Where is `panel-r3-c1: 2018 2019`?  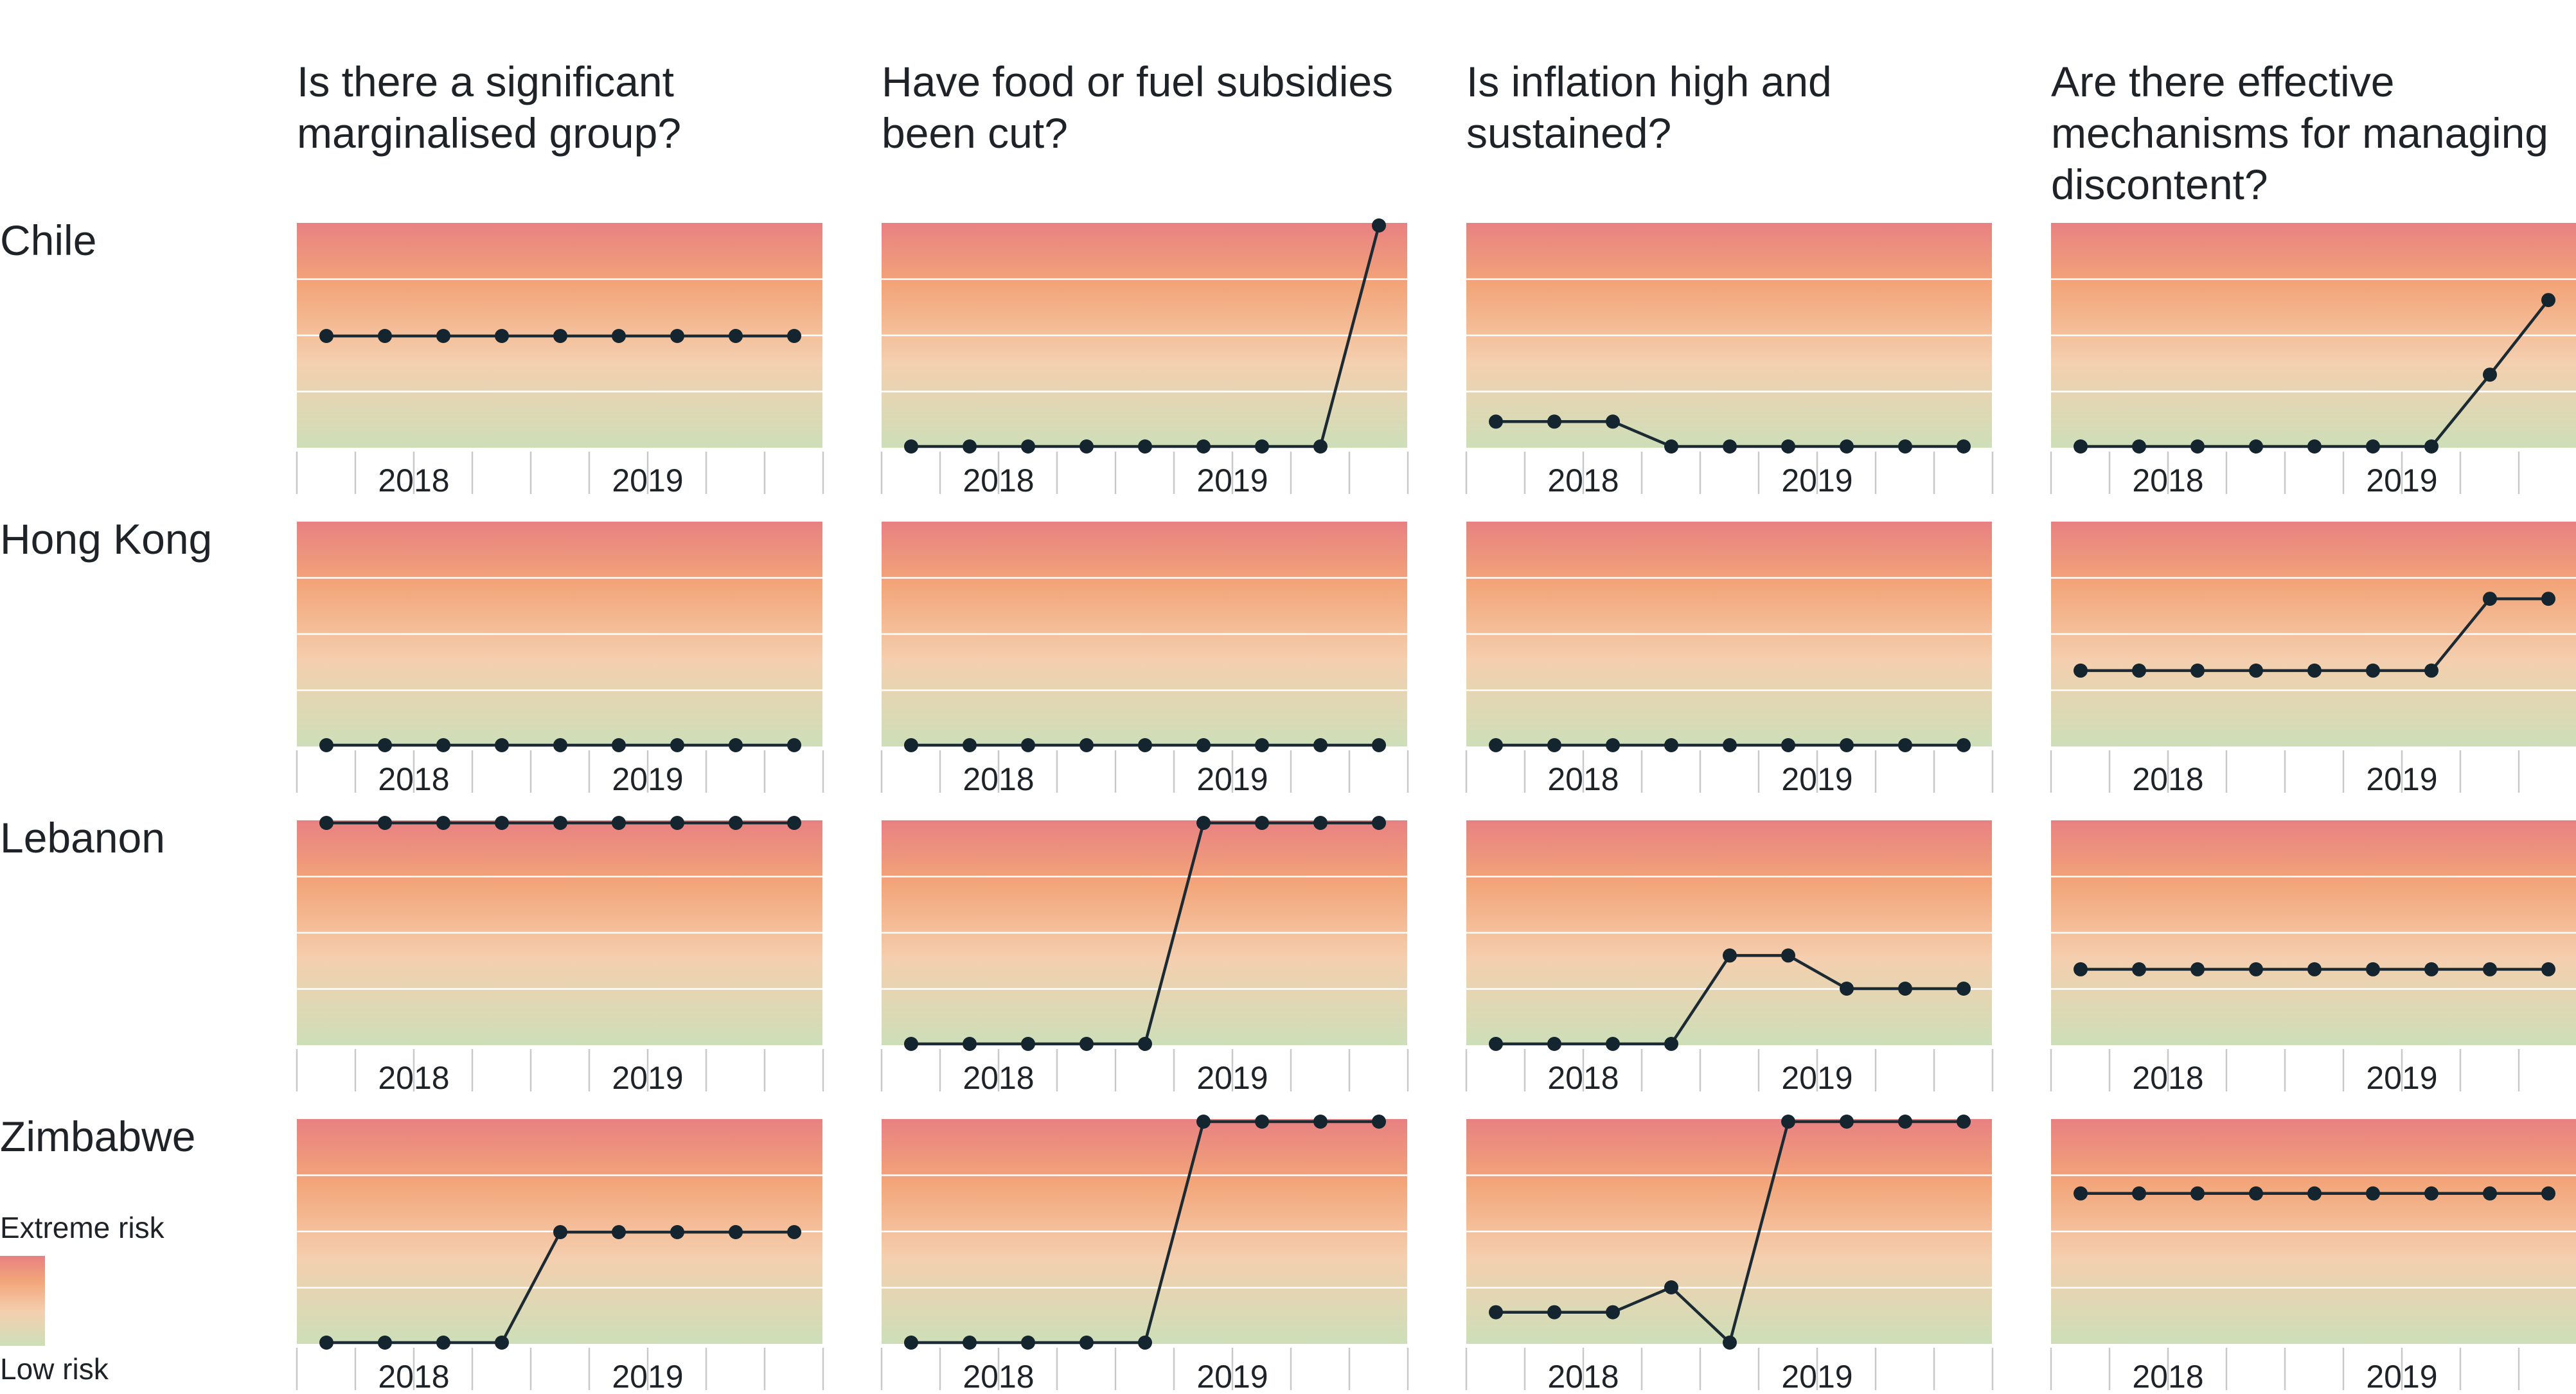
panel-r3-c1: 2018 2019 is located at coordinates (560, 956).